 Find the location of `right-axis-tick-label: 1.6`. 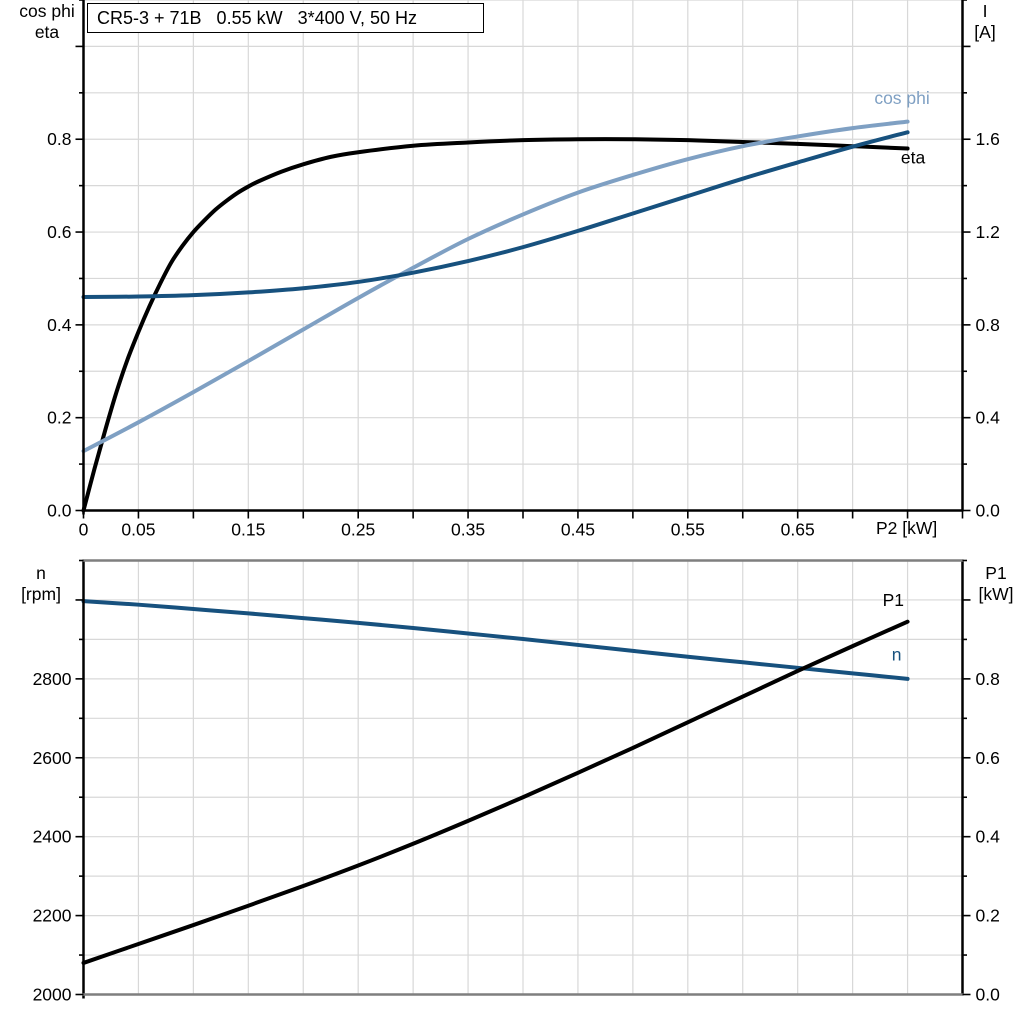

right-axis-tick-label: 1.6 is located at coordinates (988, 139).